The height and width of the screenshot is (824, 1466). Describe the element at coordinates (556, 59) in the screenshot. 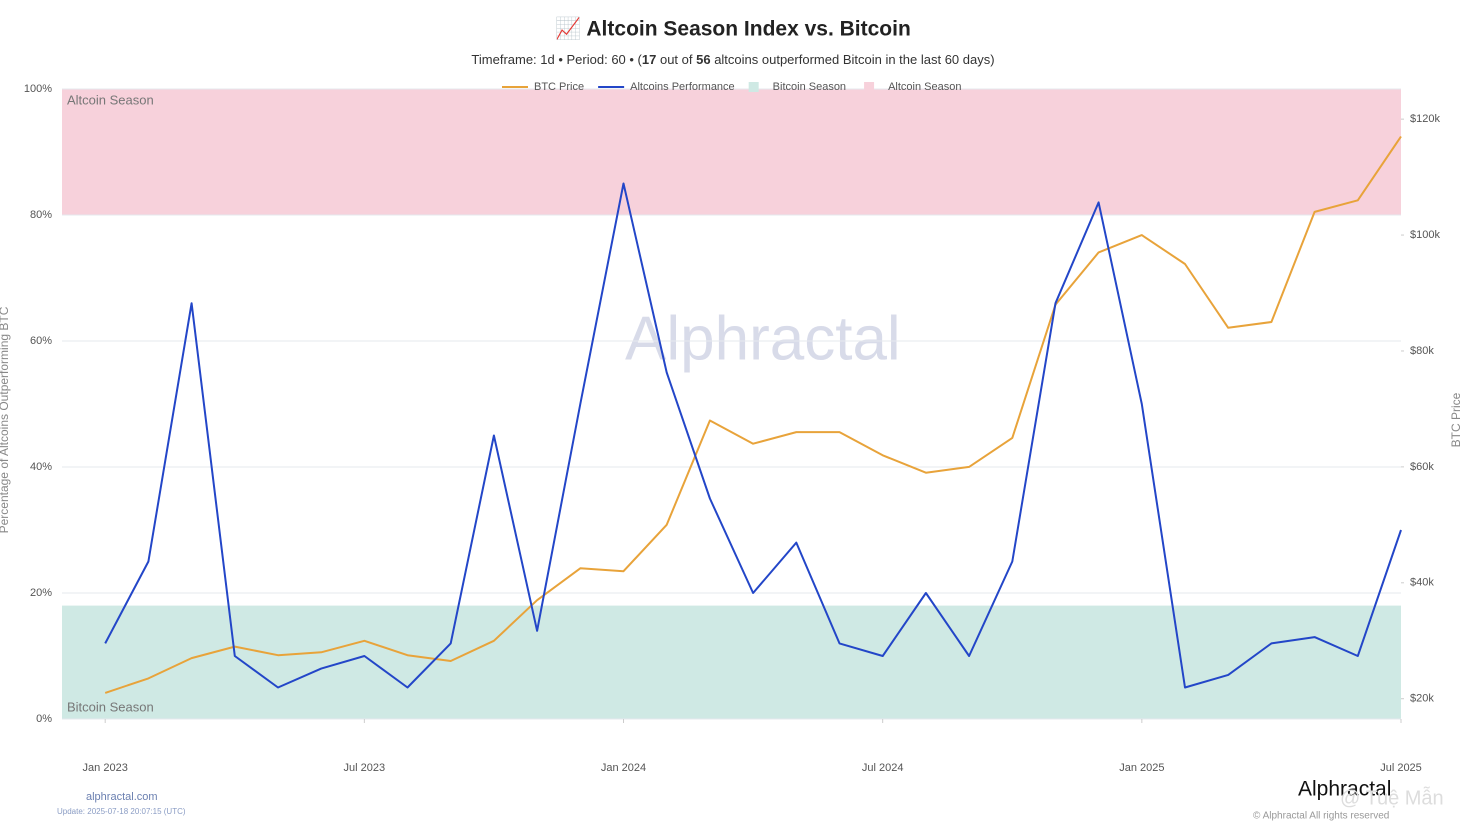

I see `subtitle-part: Timeframe: 1d • Period: 60 • (` at that location.